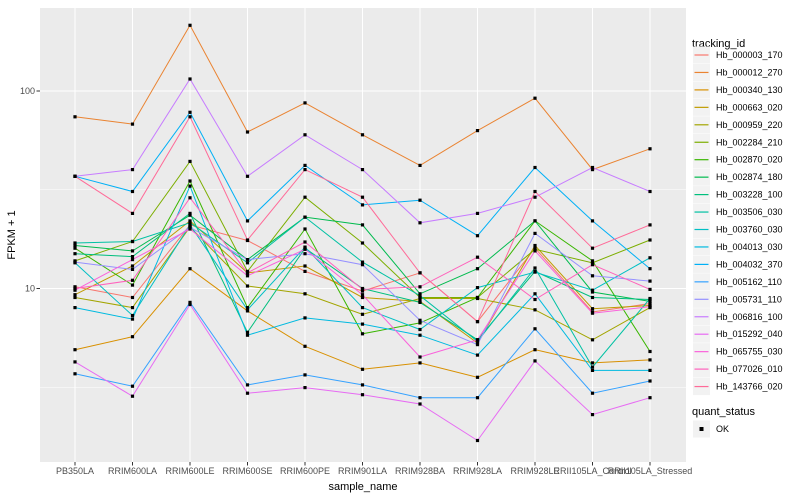 The width and height of the screenshot is (800, 500). I want to click on x-tick-label: RRIM928LA, so click(477, 471).